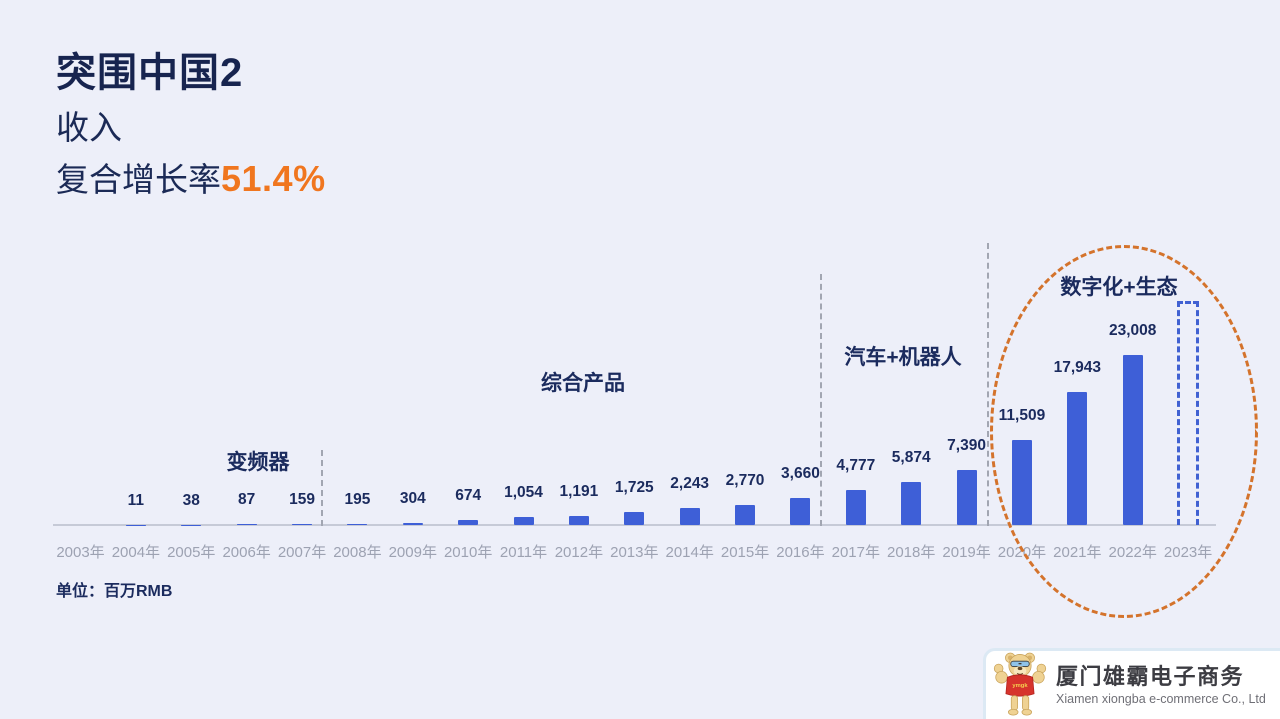  Describe the element at coordinates (357, 552) in the screenshot. I see `x-axis-label: 2008年` at that location.